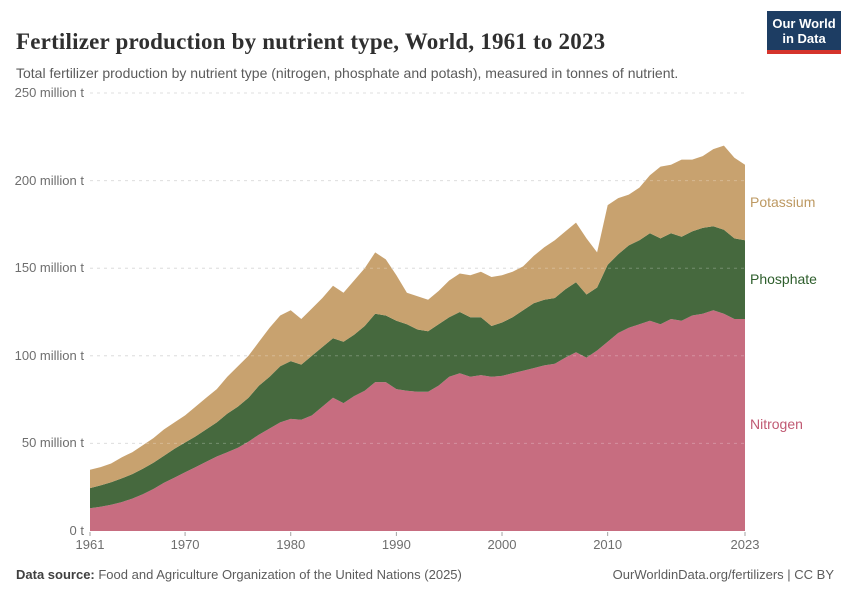 This screenshot has width=850, height=600. I want to click on x-tick-label-1970: 1970, so click(185, 544).